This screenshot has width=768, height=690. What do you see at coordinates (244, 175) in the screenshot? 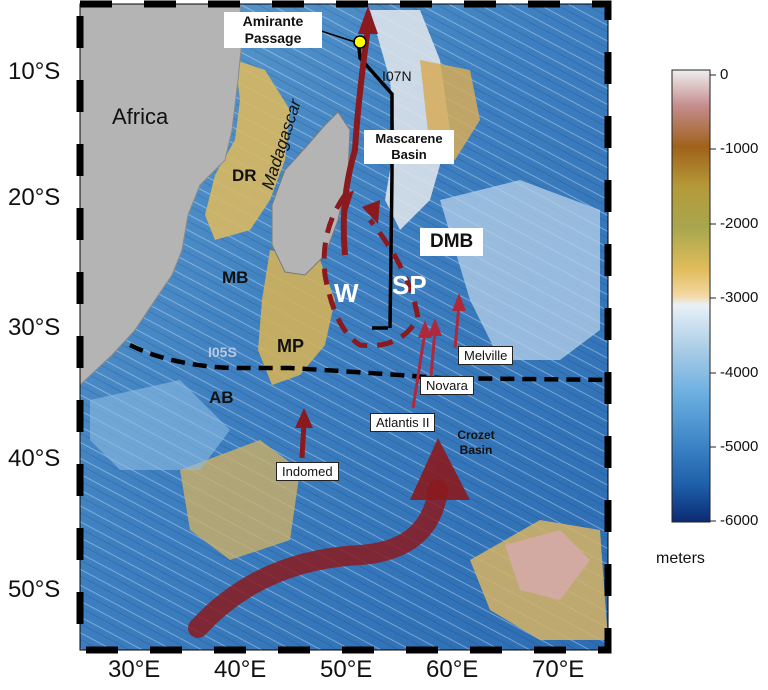
I see `dr-label: DR` at bounding box center [244, 175].